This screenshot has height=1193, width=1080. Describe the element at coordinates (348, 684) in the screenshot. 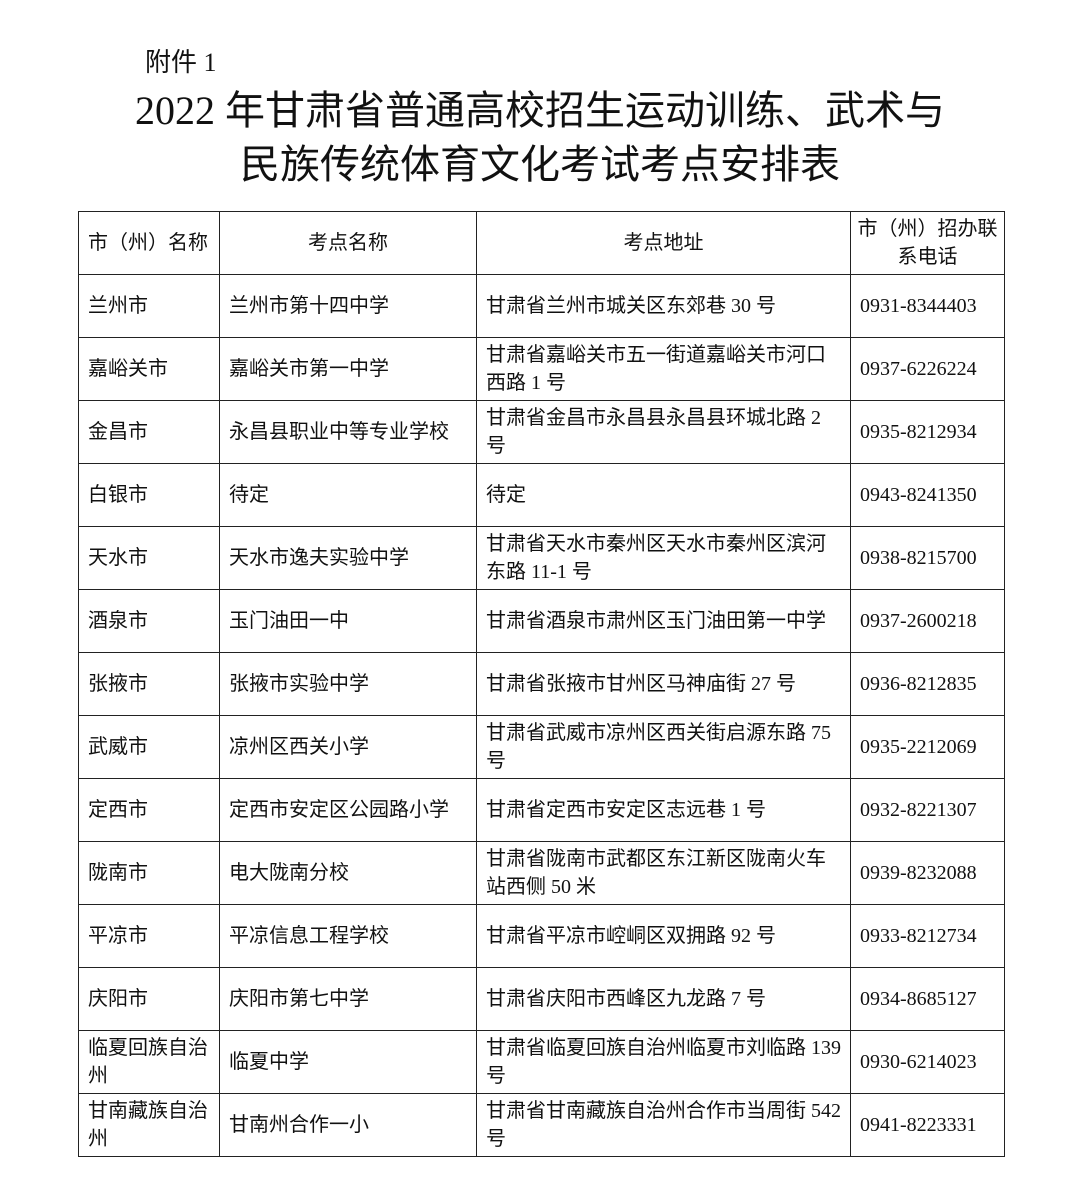

I see `cell-site-name: 张掖市实验中学` at that location.